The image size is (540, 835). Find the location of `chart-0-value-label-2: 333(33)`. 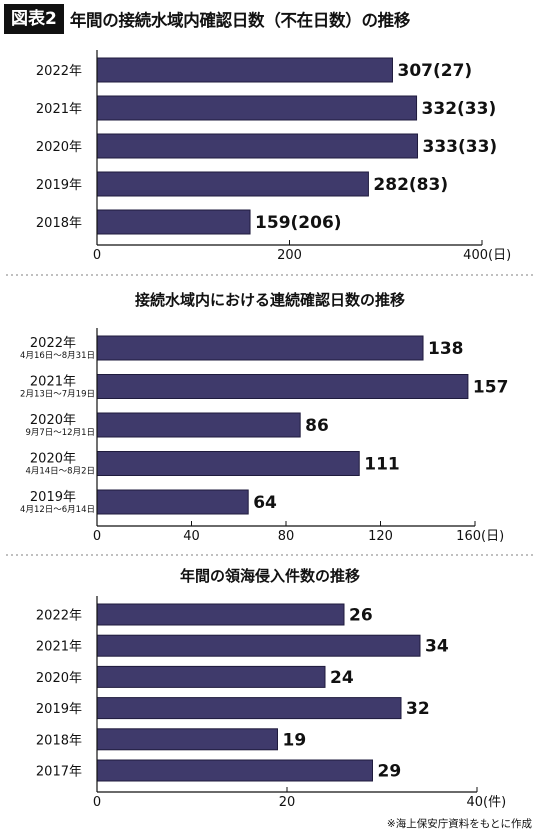

chart-0-value-label-2: 333(33) is located at coordinates (460, 147).